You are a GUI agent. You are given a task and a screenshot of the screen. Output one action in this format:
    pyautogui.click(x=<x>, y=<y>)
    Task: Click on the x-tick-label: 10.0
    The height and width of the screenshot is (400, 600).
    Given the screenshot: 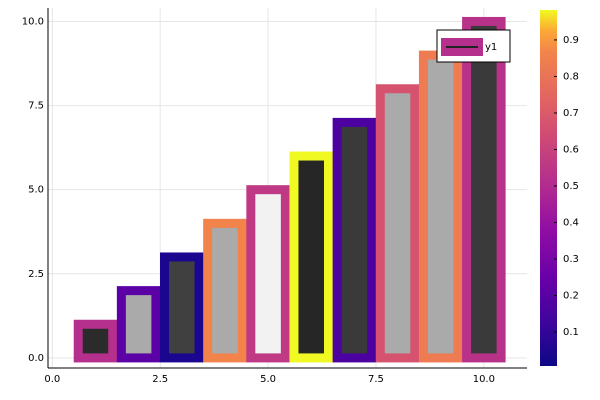 What is the action you would take?
    pyautogui.click(x=484, y=379)
    